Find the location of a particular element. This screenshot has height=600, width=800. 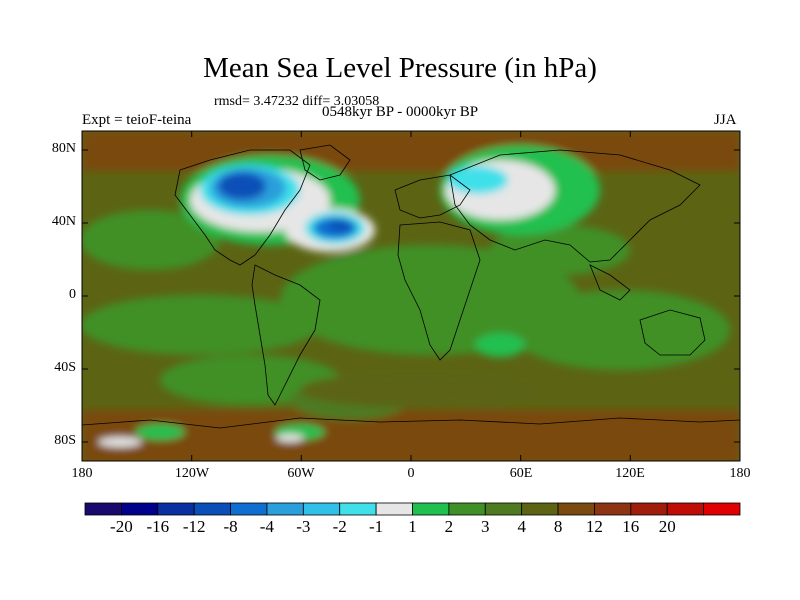

colorbar-label: 8 is located at coordinates (558, 526).